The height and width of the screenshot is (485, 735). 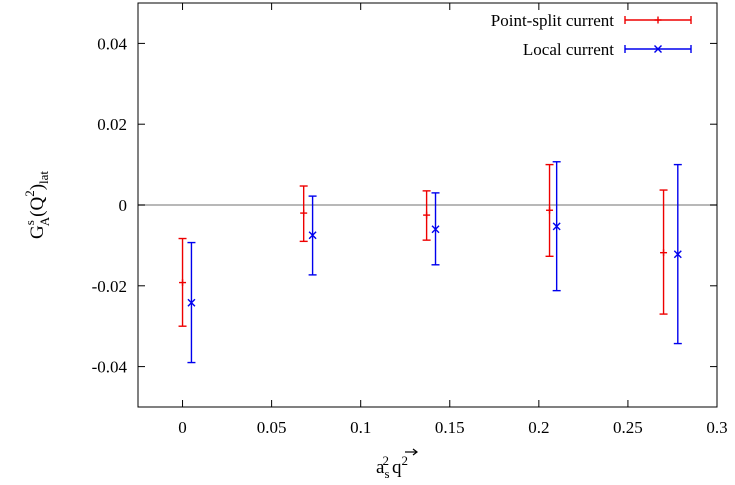 What do you see at coordinates (272, 427) in the screenshot?
I see `x-tick-label: 0.05` at bounding box center [272, 427].